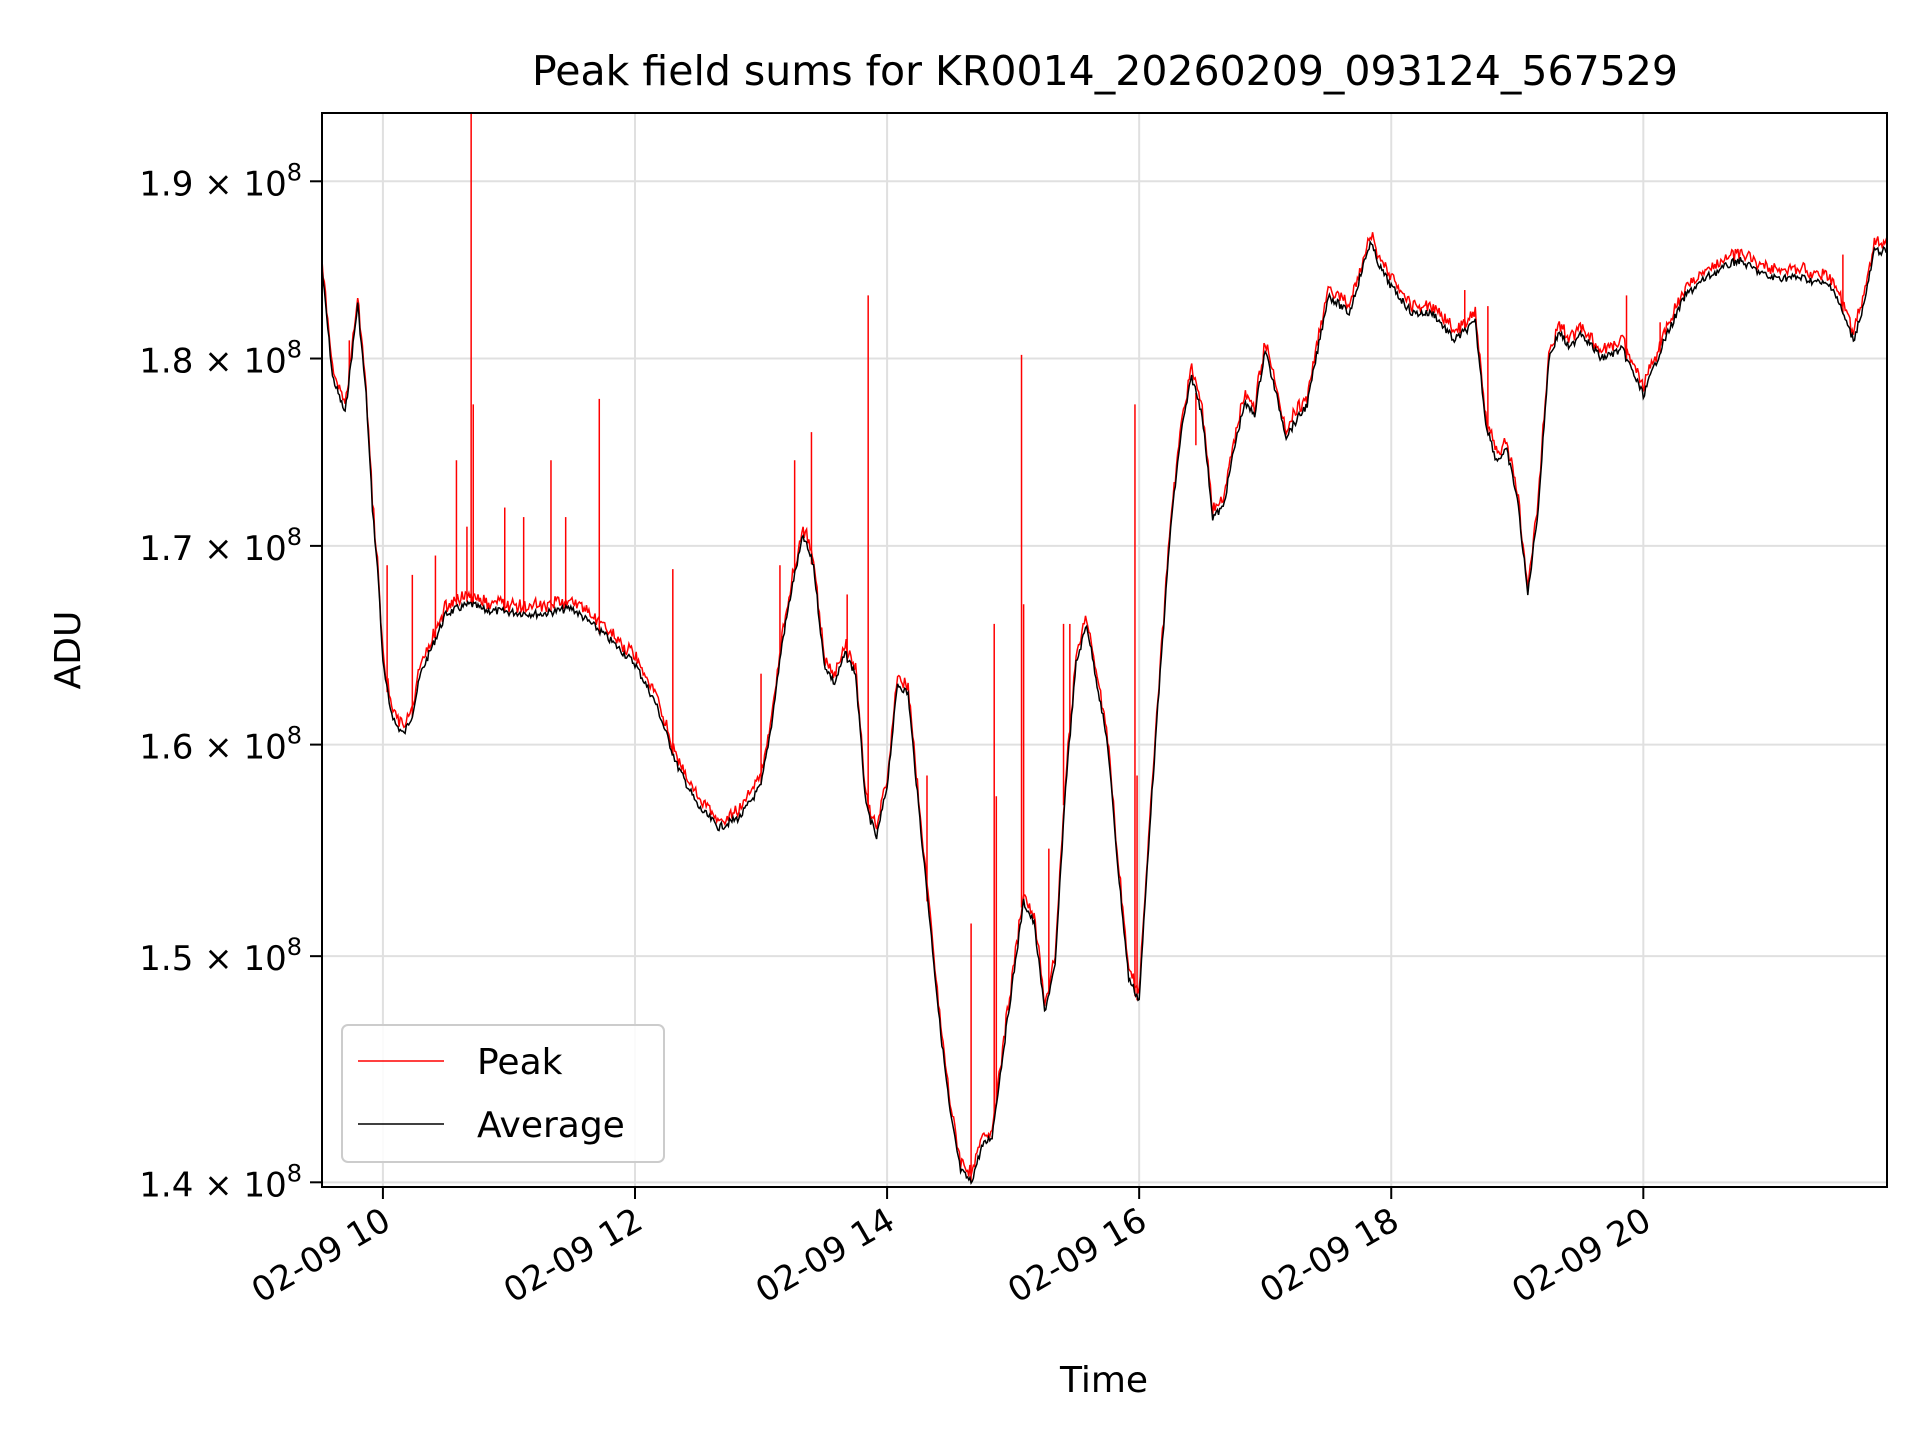 This screenshot has width=1920, height=1440. Describe the element at coordinates (1103, 1380) in the screenshot. I see `x-axis-label: Time` at that location.